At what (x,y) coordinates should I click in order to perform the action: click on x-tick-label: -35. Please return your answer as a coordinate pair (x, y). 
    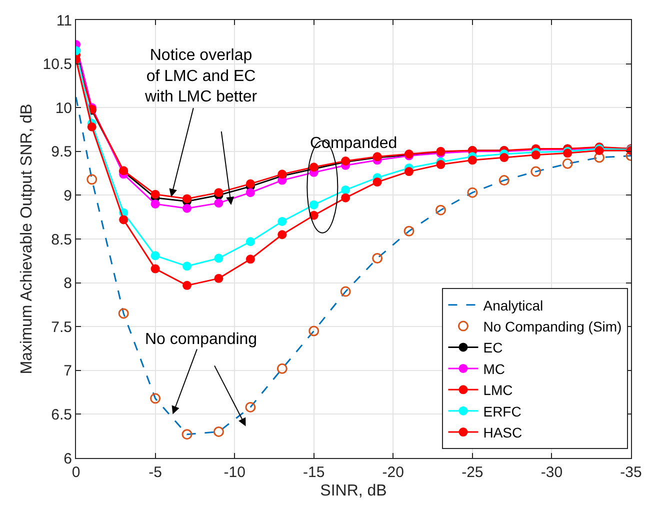
    Looking at the image, I should click on (631, 472).